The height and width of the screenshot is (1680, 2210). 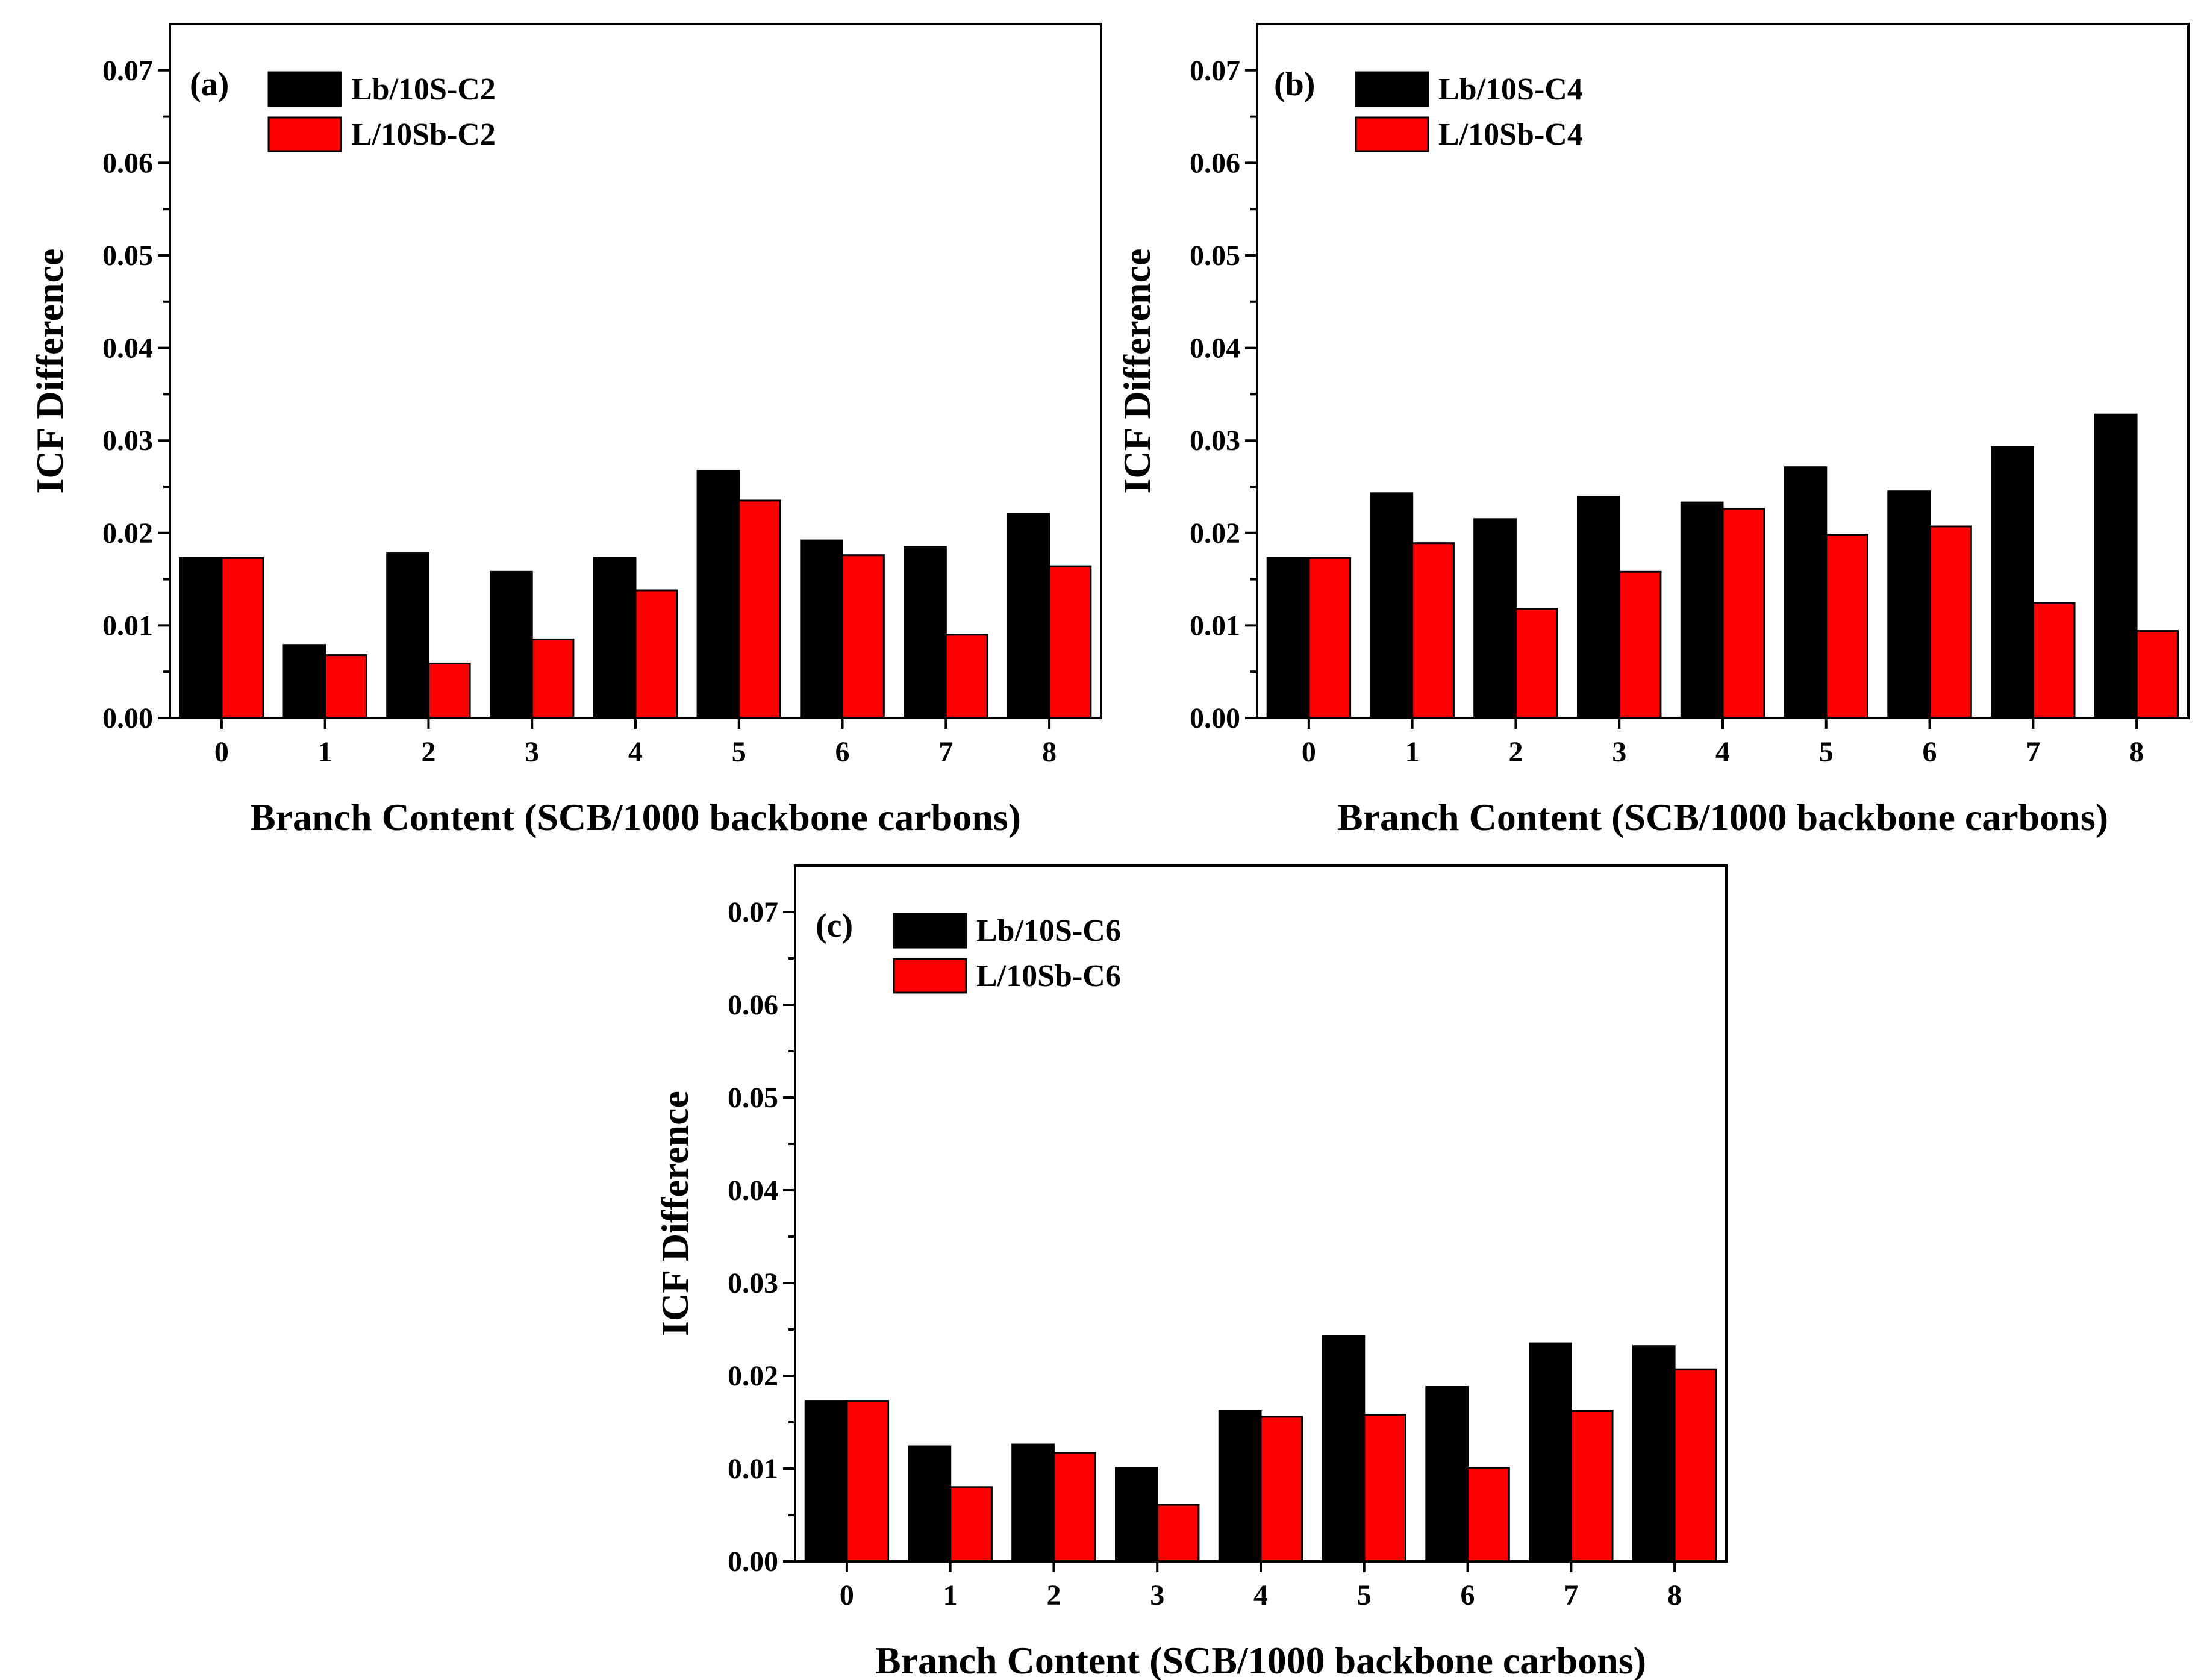 What do you see at coordinates (209, 85) in the screenshot?
I see `panel-label: (a)` at bounding box center [209, 85].